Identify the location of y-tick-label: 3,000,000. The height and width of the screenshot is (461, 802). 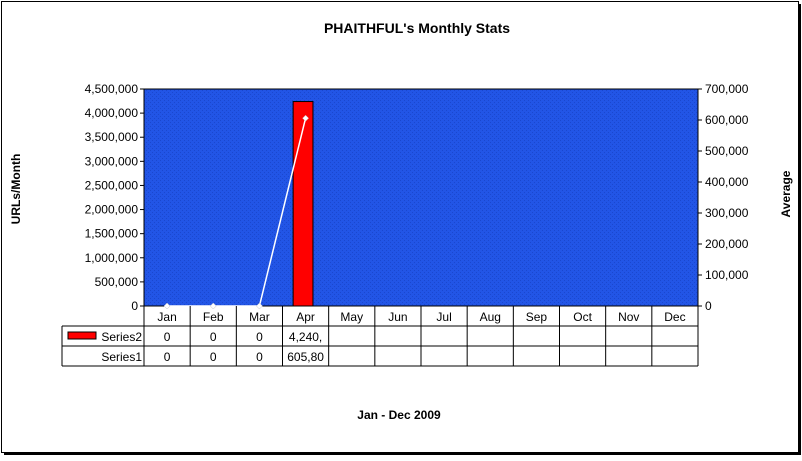
(112, 161).